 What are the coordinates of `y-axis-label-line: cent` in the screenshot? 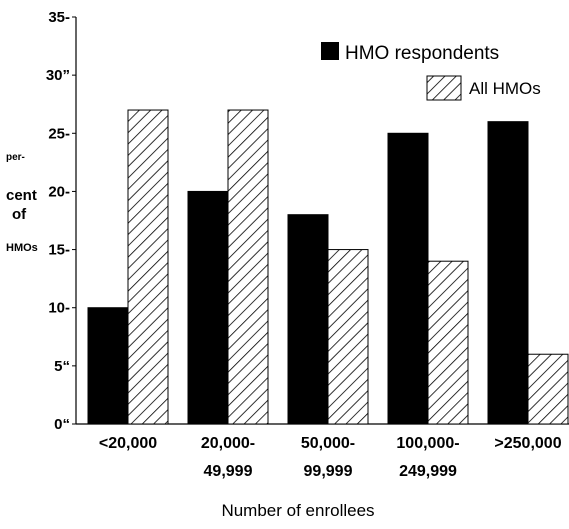 It's located at (21, 195).